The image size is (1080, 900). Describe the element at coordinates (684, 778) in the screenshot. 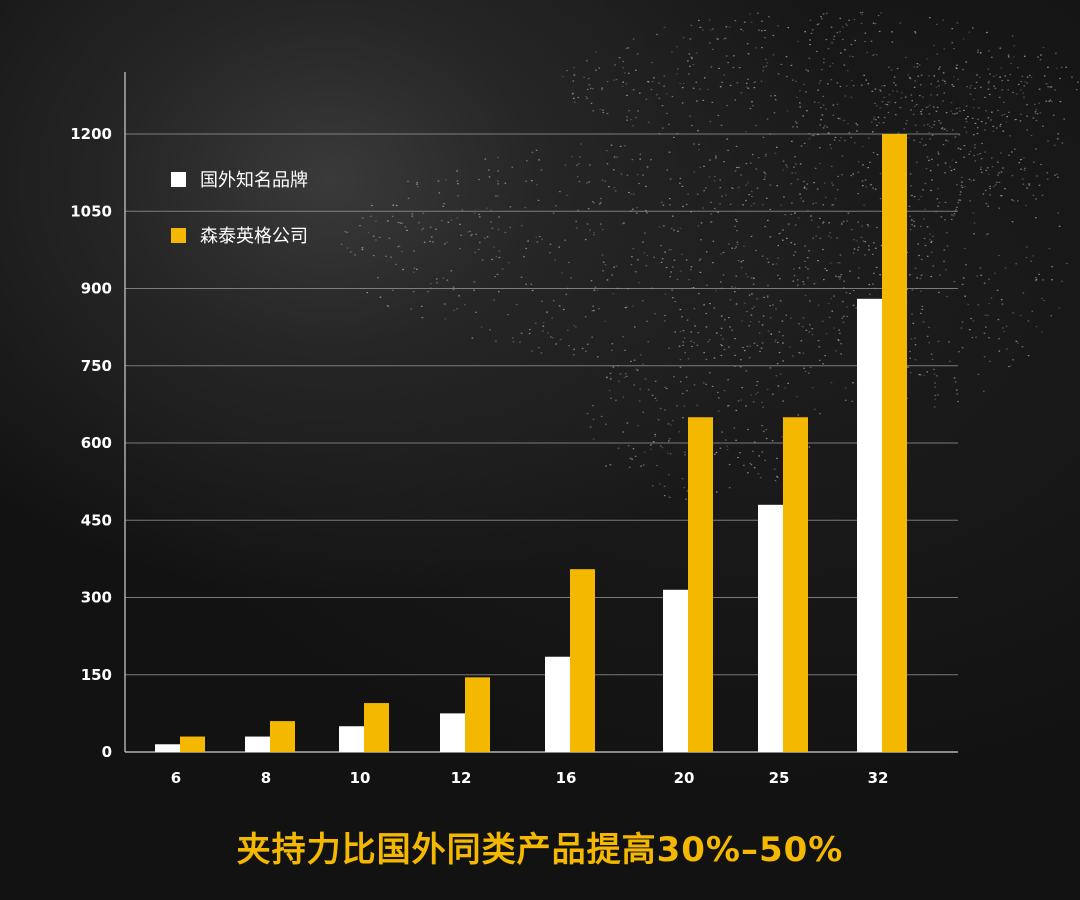

I see `x-tick-label: 20` at that location.